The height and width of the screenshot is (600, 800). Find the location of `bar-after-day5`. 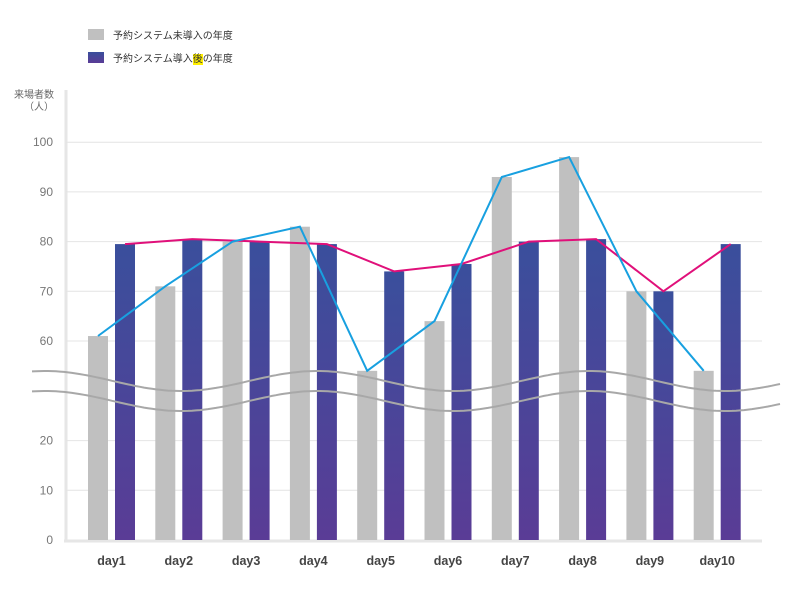

bar-after-day5 is located at coordinates (394, 405).